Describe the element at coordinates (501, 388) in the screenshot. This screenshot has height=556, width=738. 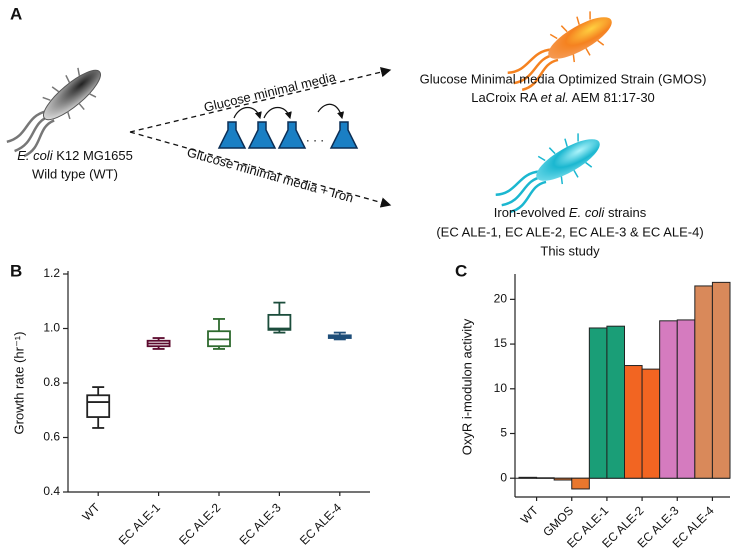
I see `y-tick-label: 10` at that location.